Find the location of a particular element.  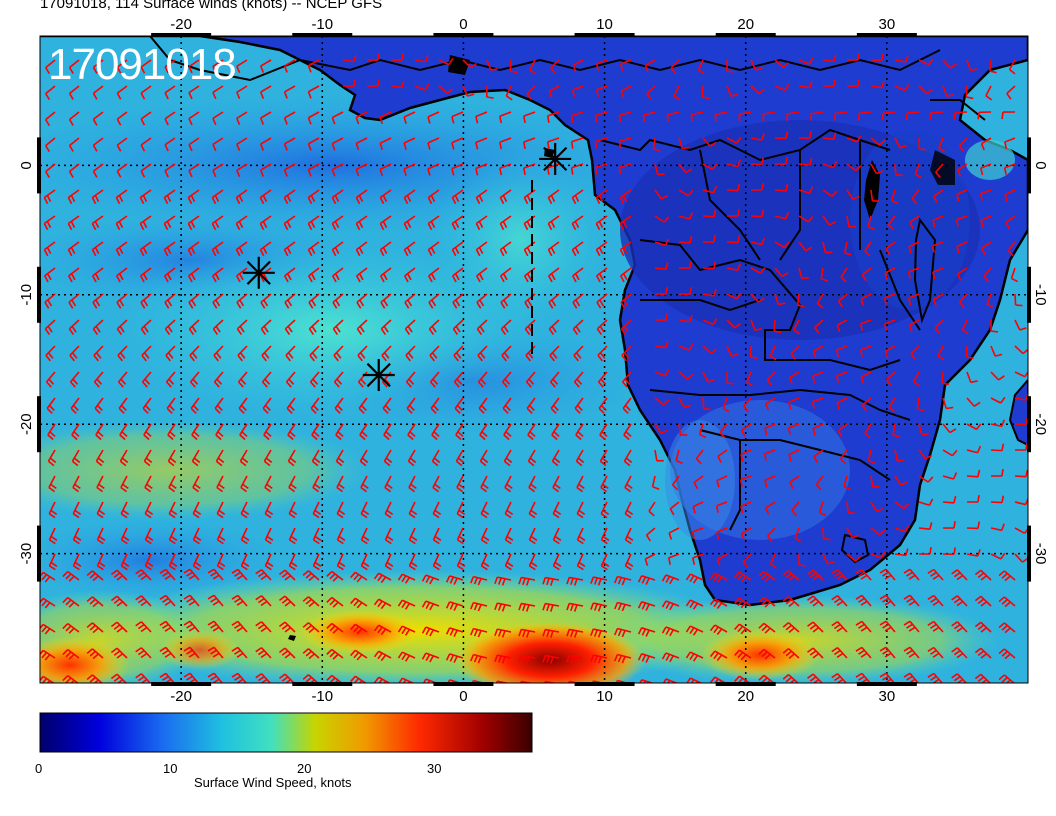

wind-max is located at coordinates (760, 655).